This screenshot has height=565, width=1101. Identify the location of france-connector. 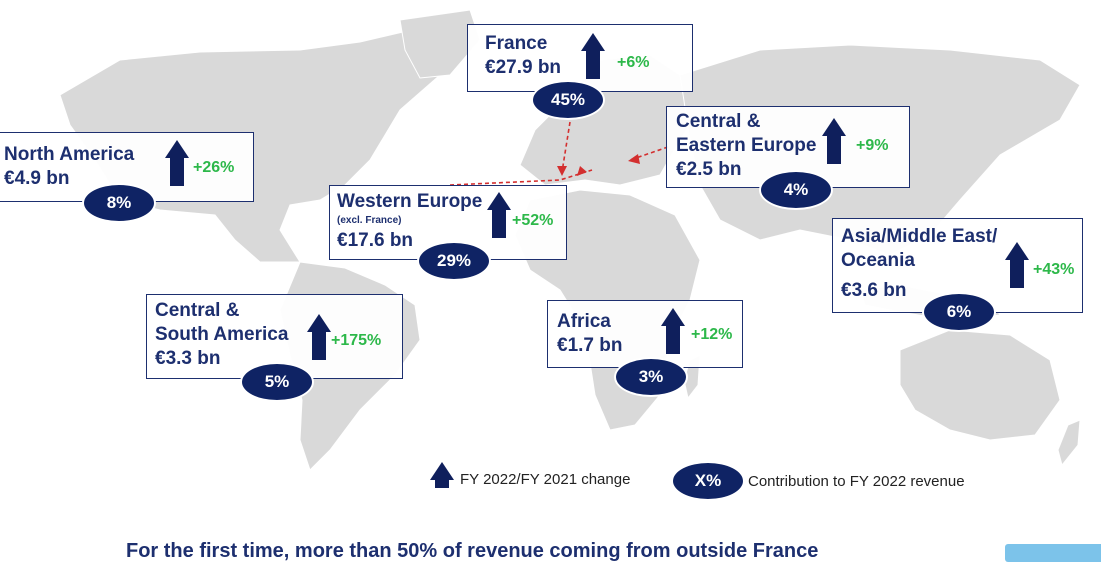
(566, 147).